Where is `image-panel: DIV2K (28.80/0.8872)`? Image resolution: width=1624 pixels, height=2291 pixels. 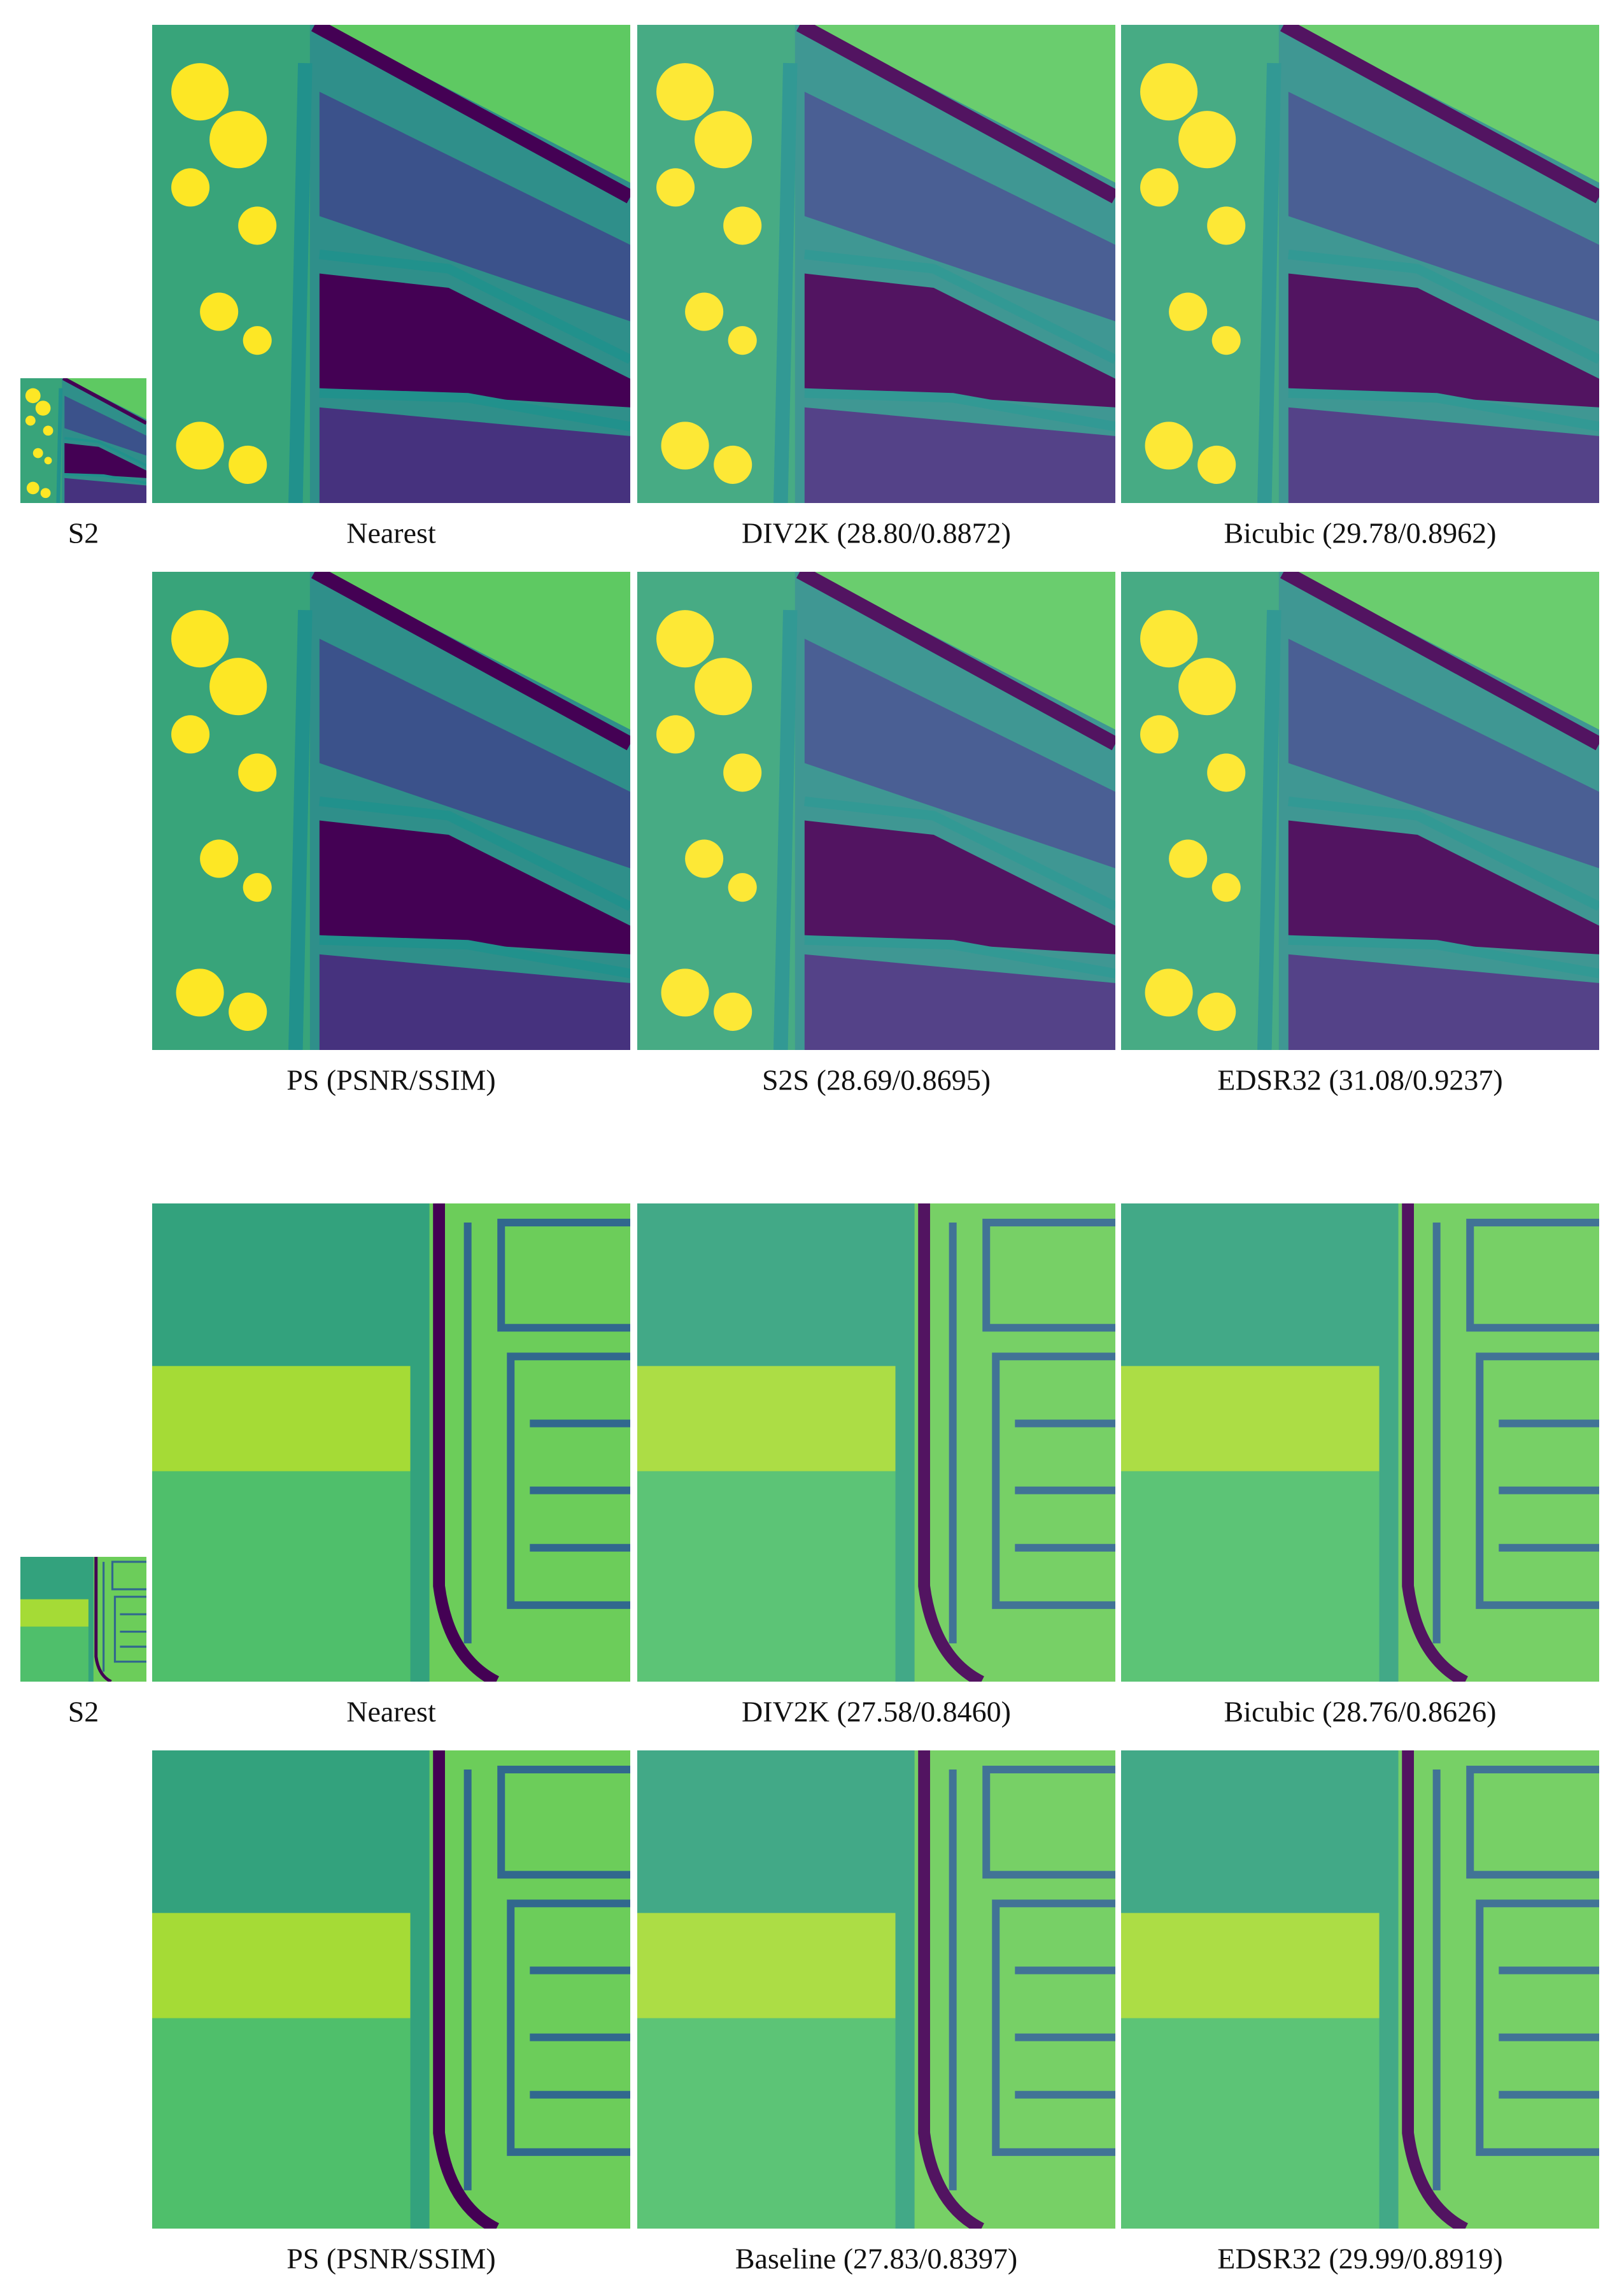 image-panel: DIV2K (28.80/0.8872) is located at coordinates (876, 287).